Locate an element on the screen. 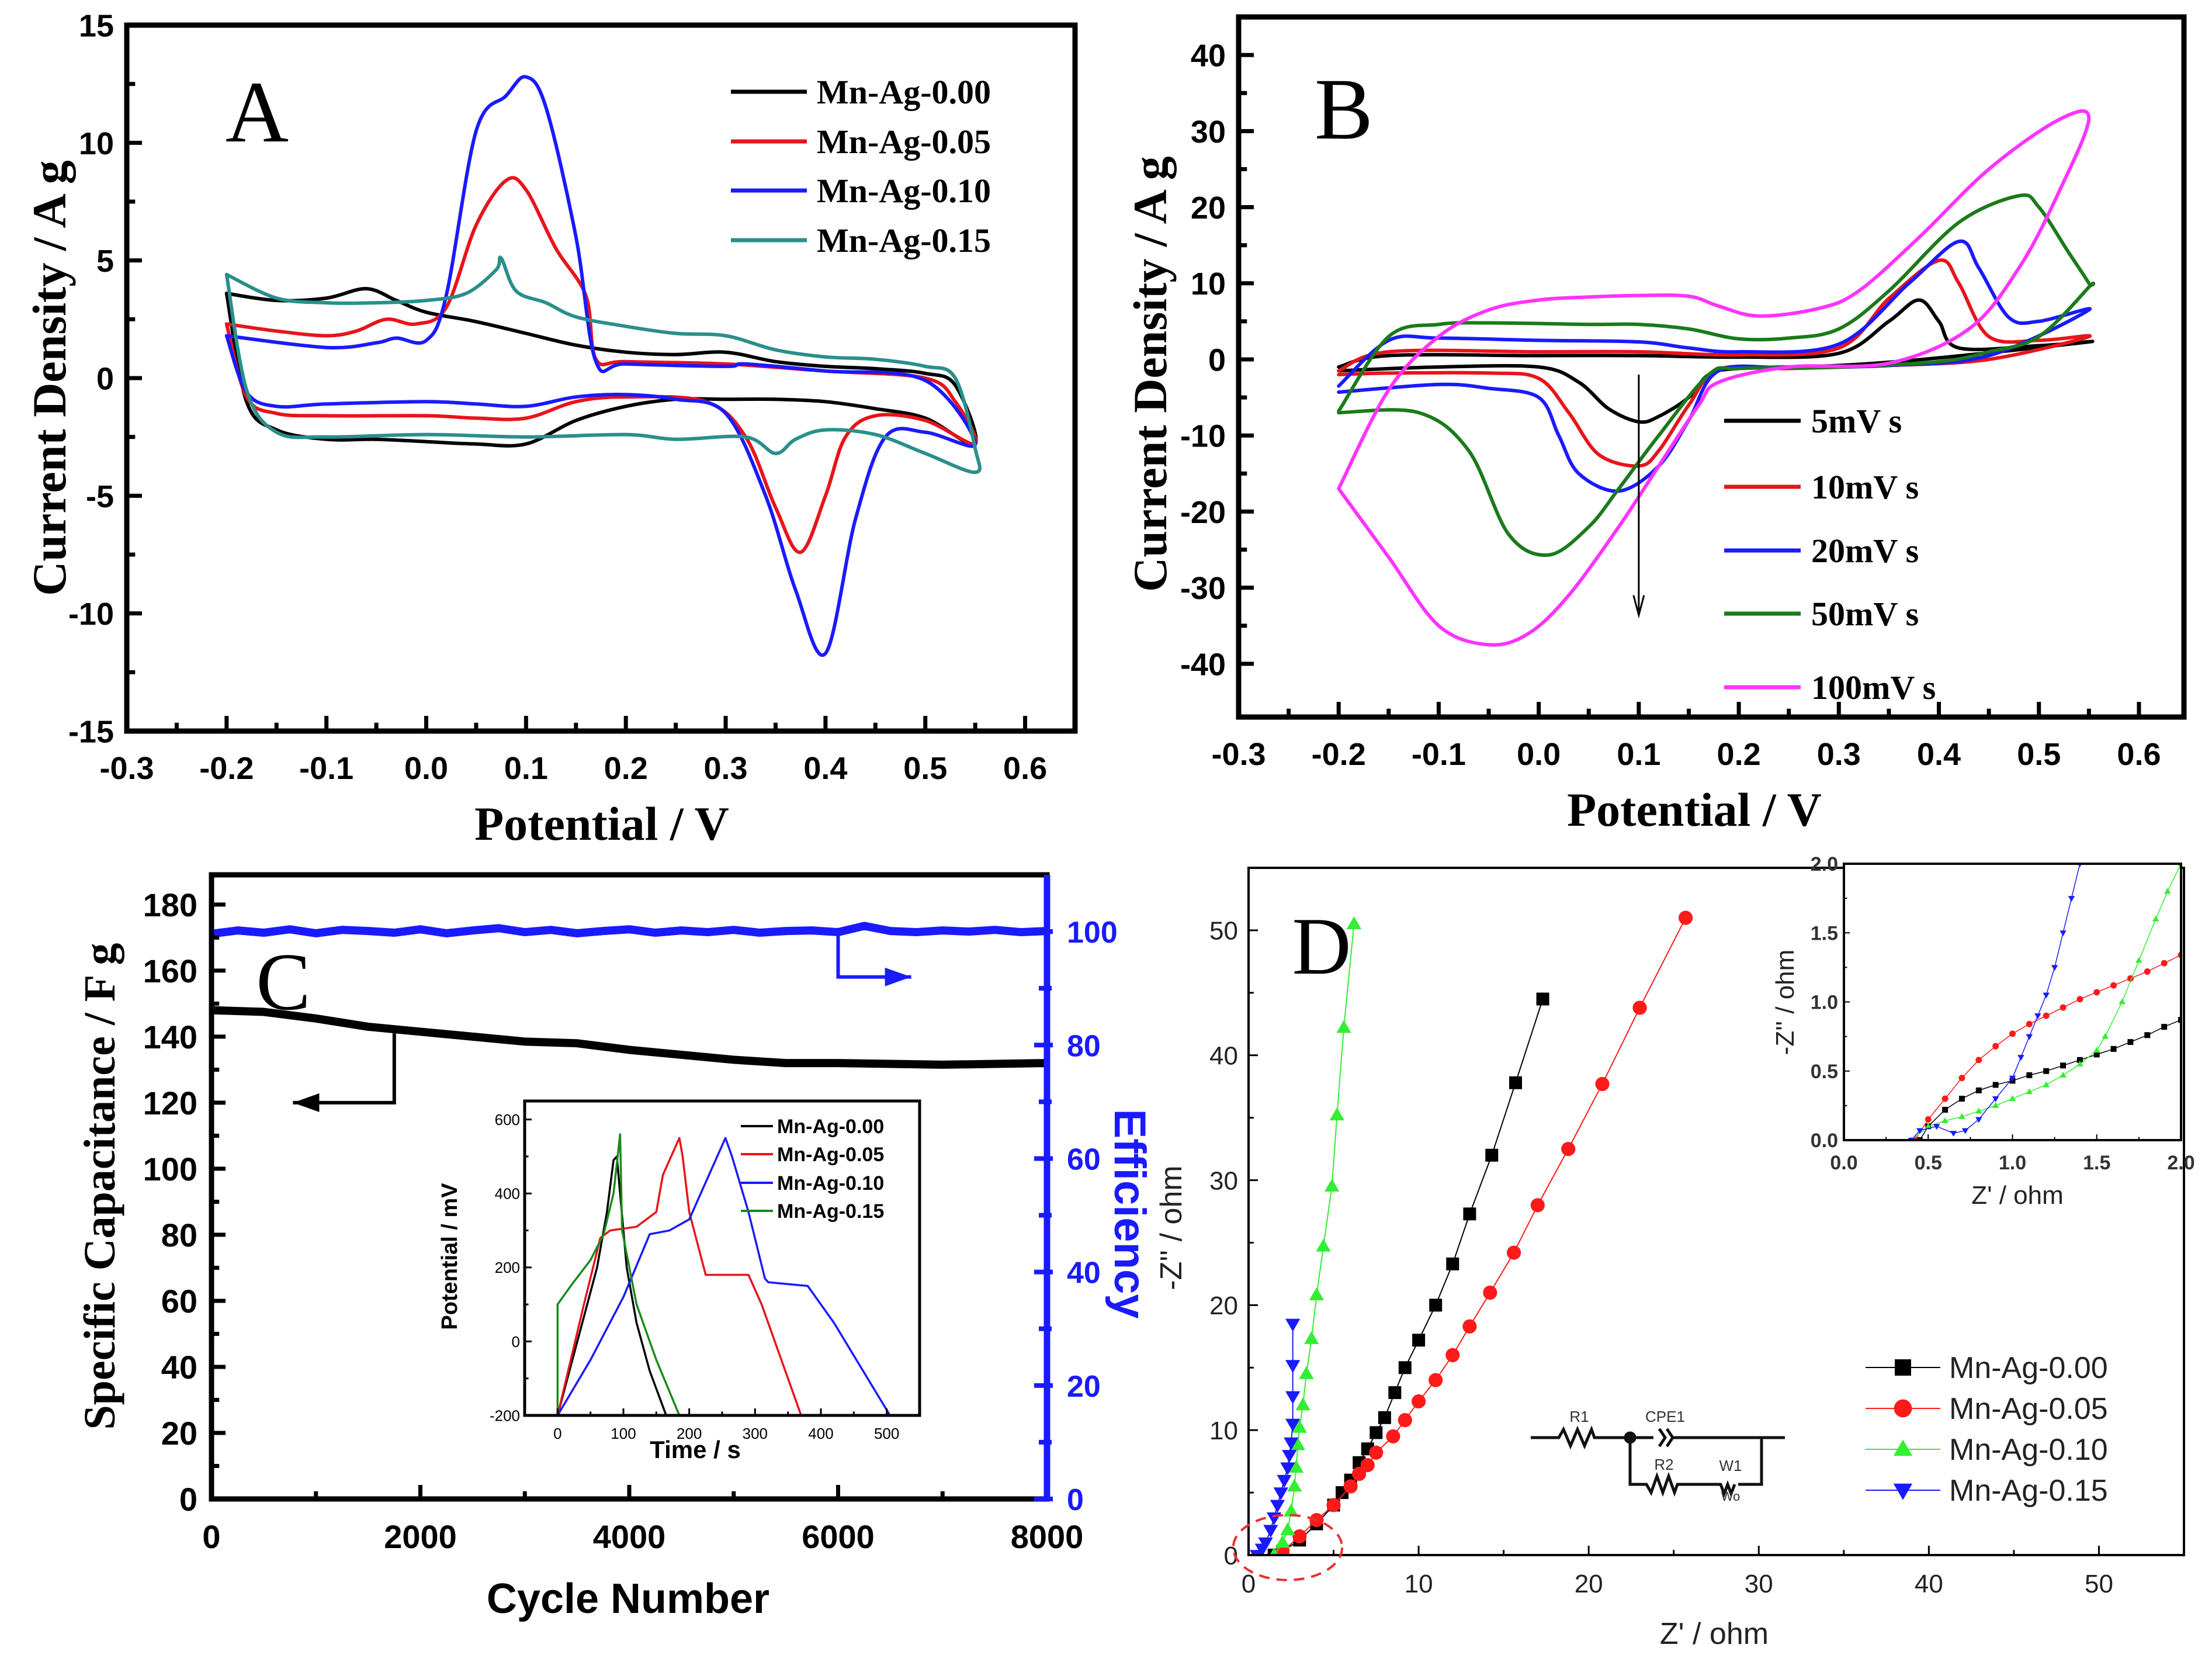 The width and height of the screenshot is (2212, 1655). x-tick-label: 6000 is located at coordinates (838, 1536).